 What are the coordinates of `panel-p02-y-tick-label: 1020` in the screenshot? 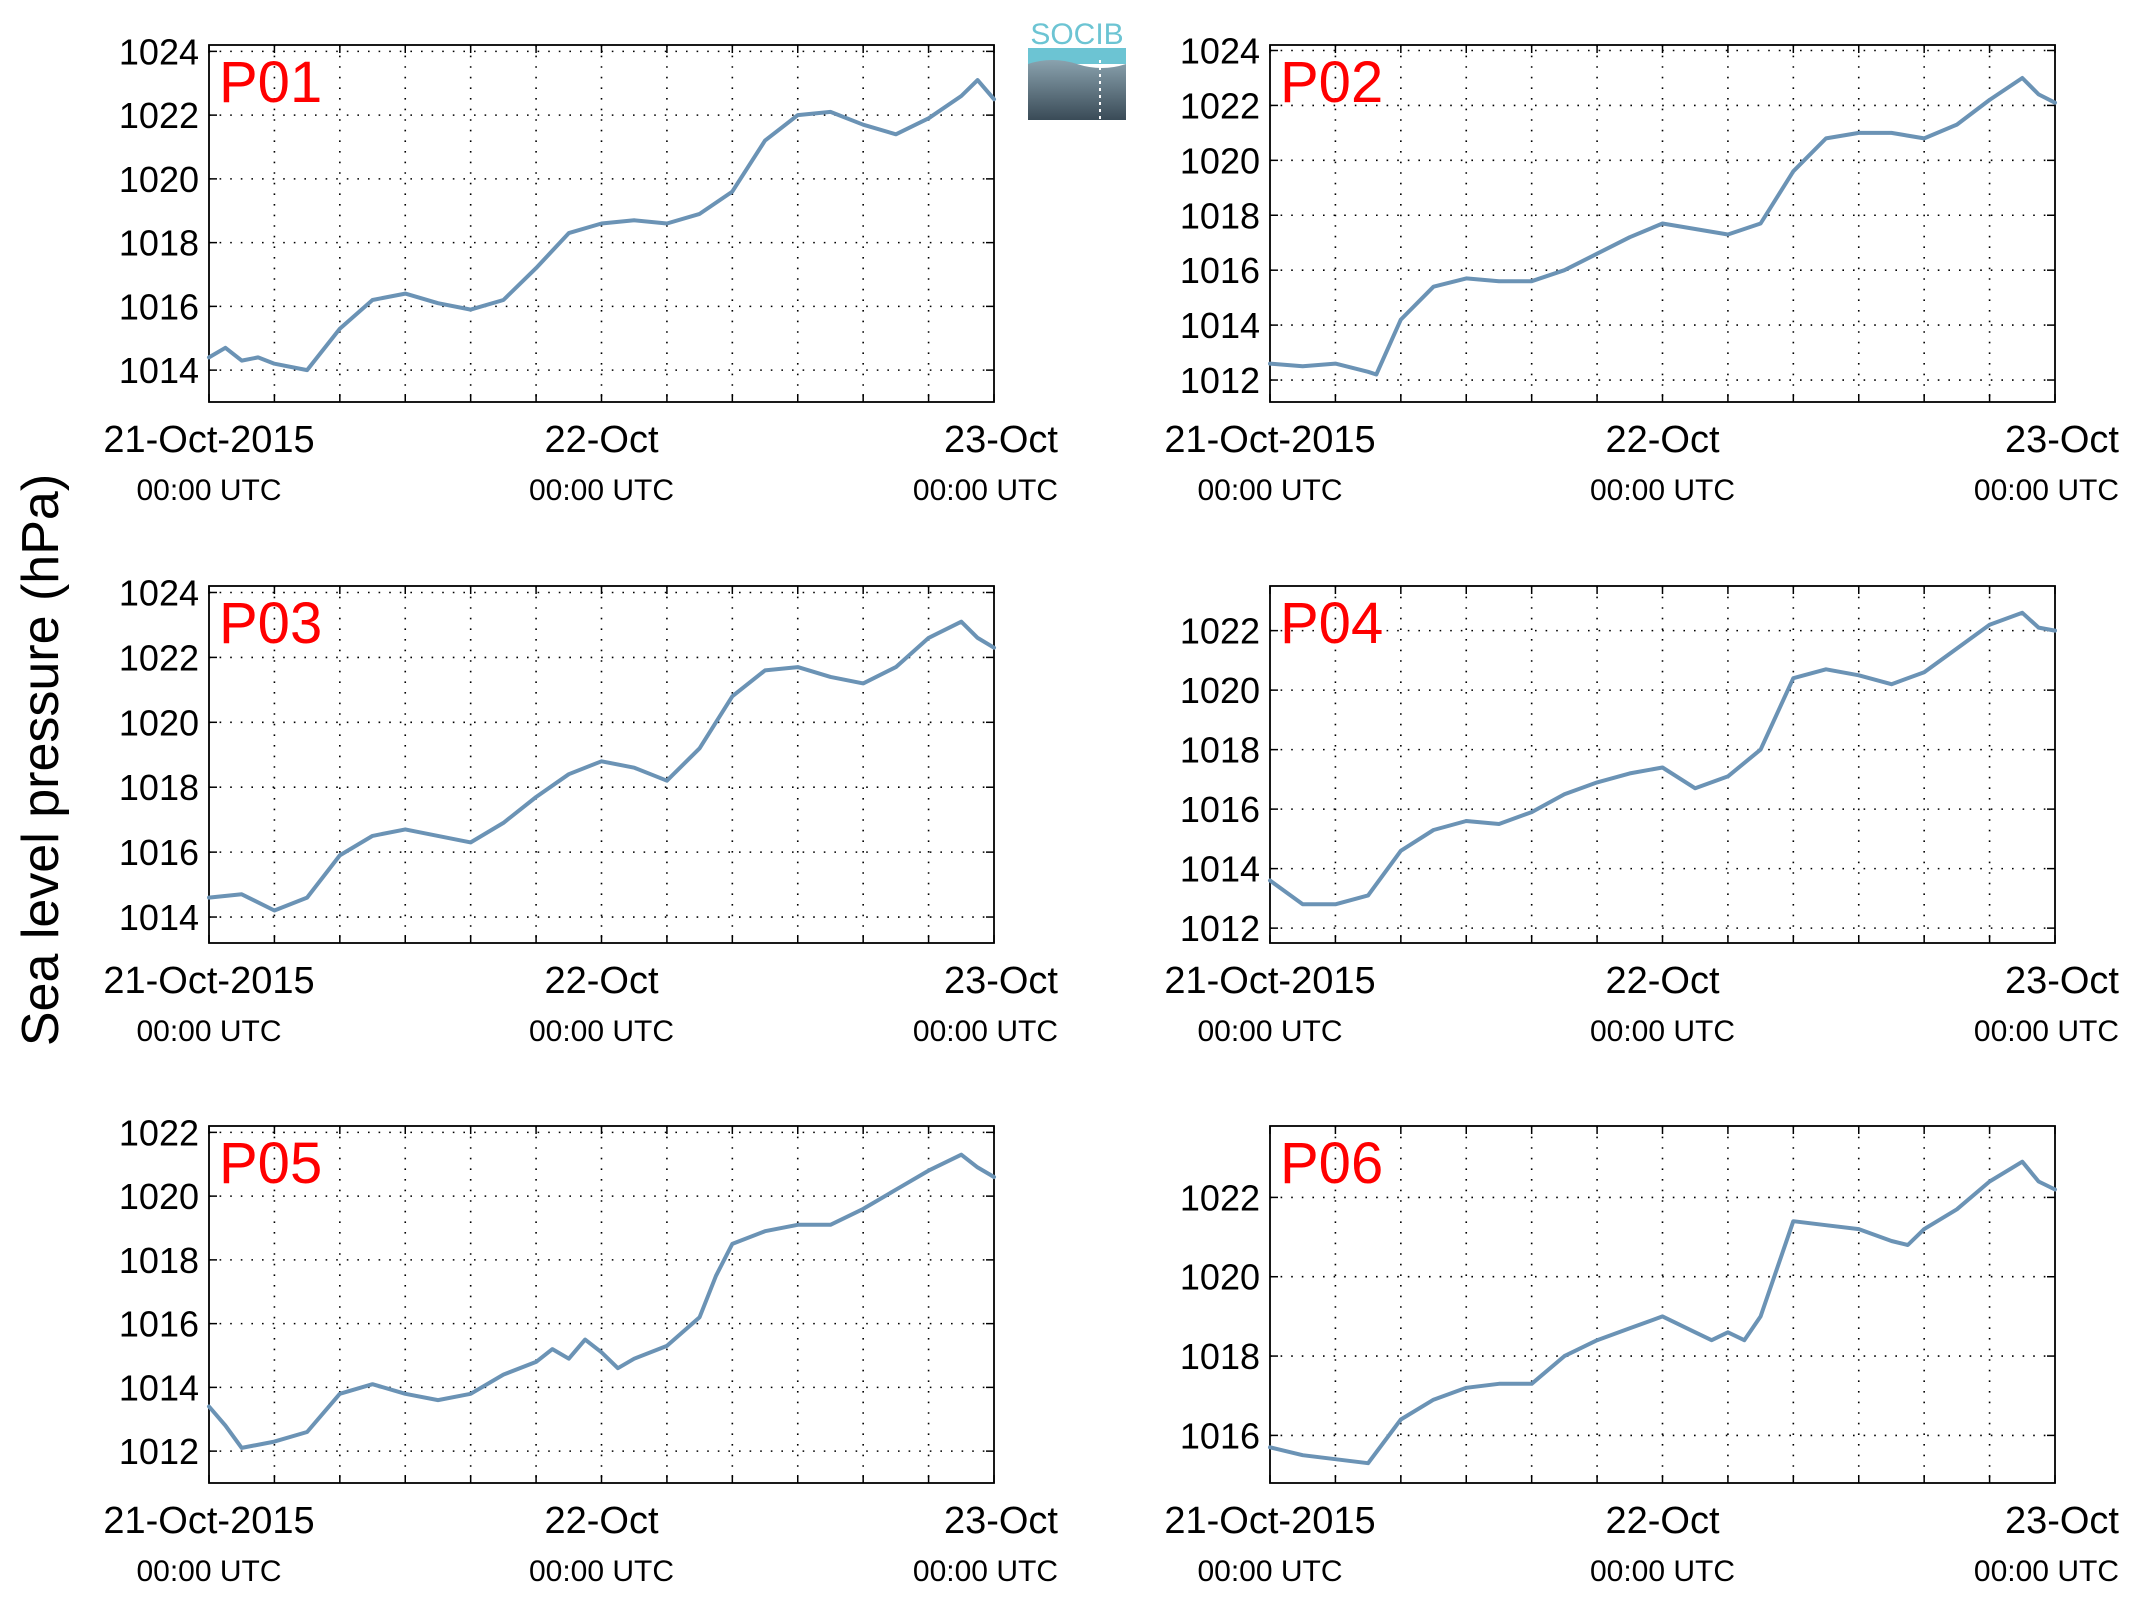 It's located at (1220, 160).